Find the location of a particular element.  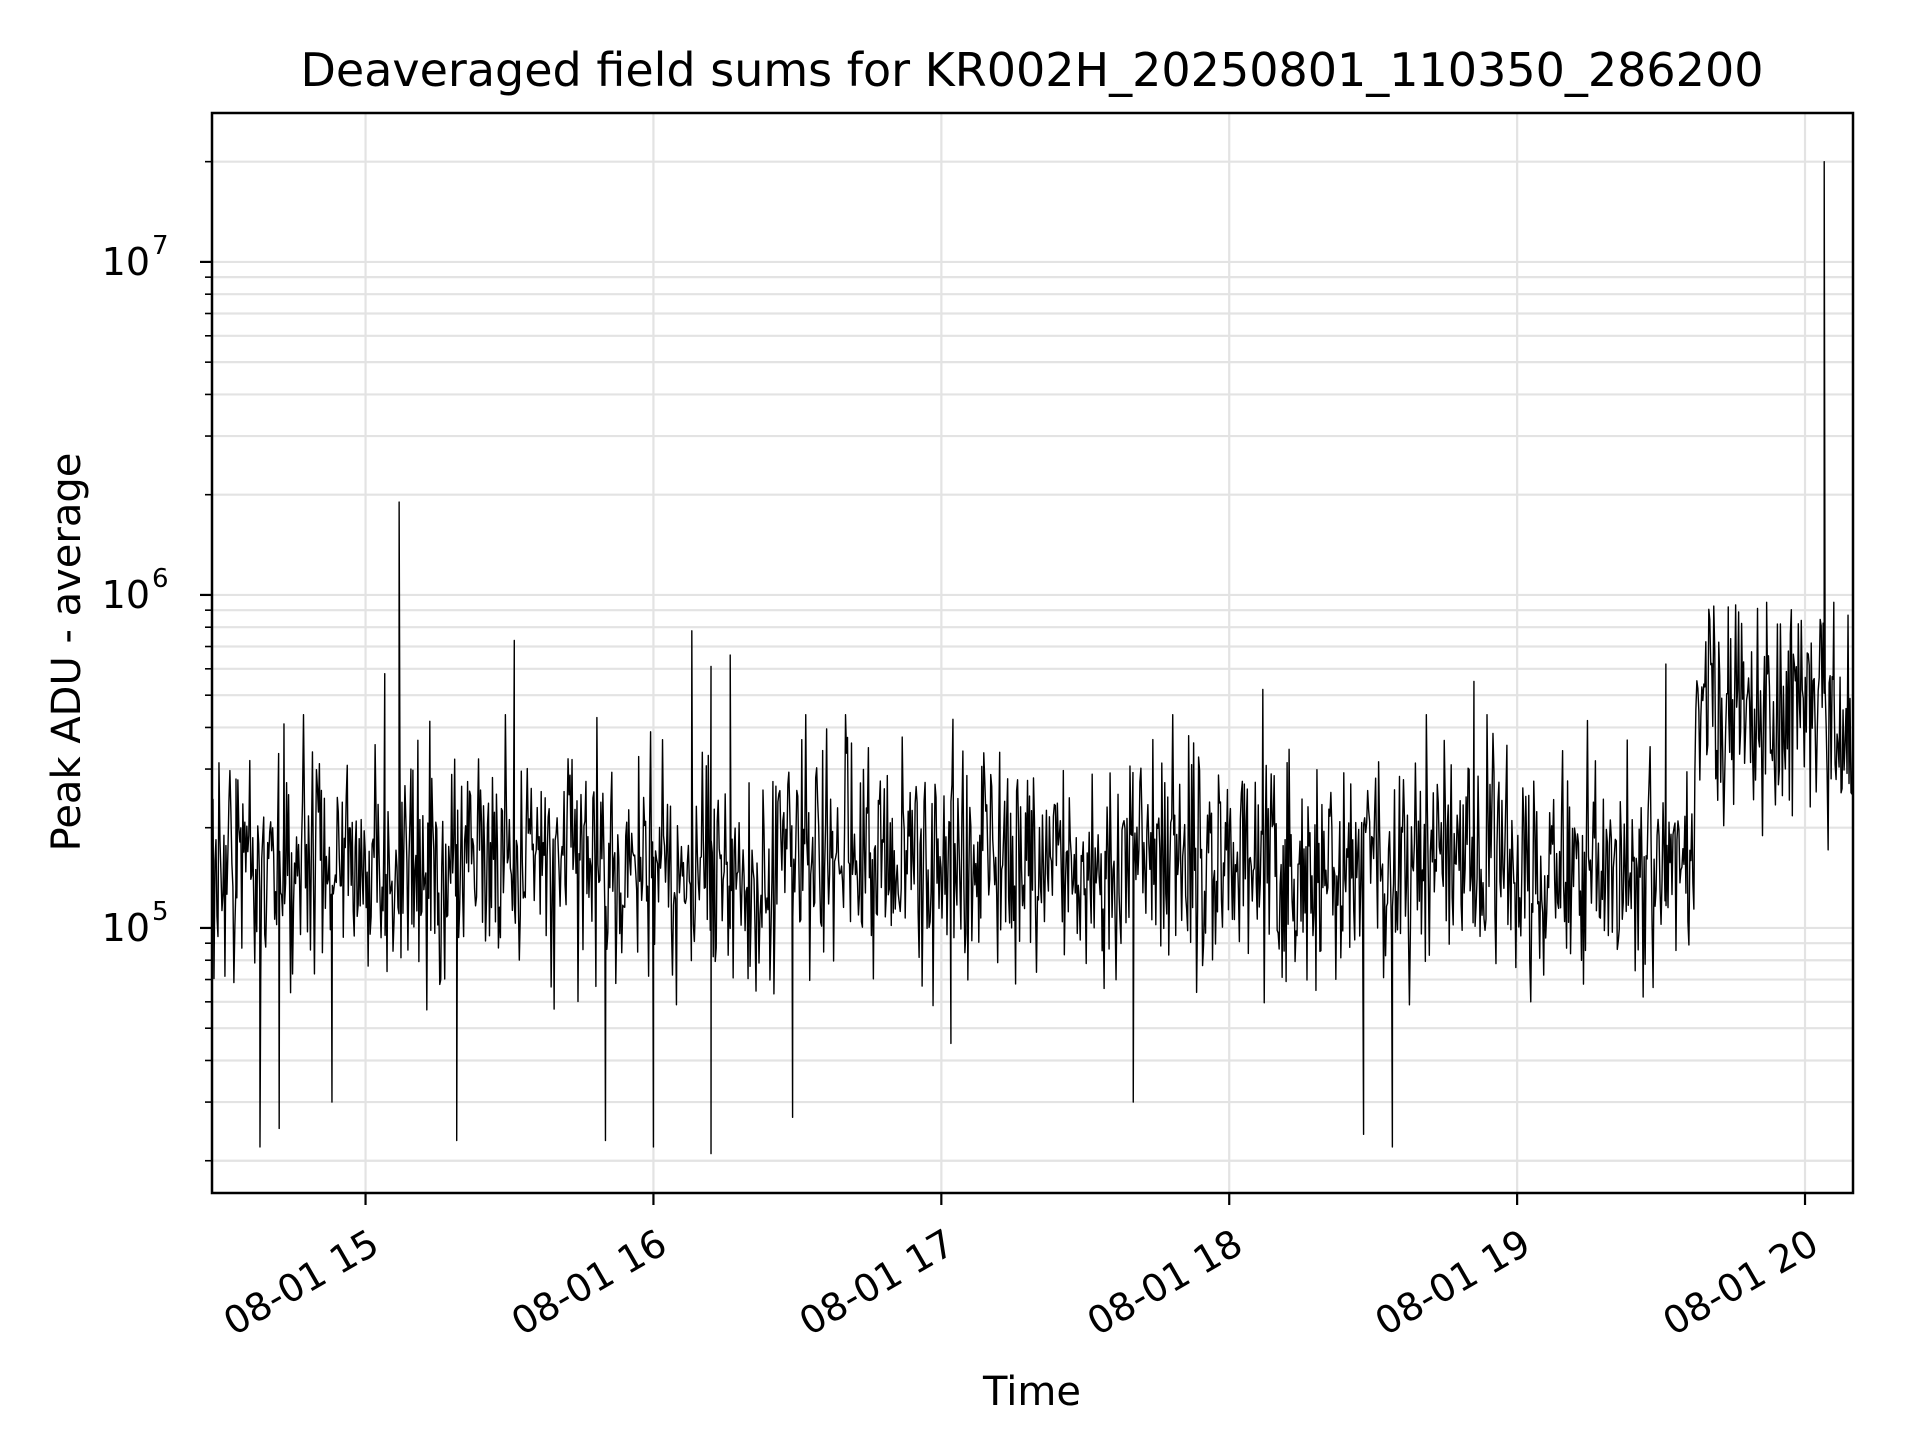

y-tick-label-exponent: 6 is located at coordinates (160, 579).